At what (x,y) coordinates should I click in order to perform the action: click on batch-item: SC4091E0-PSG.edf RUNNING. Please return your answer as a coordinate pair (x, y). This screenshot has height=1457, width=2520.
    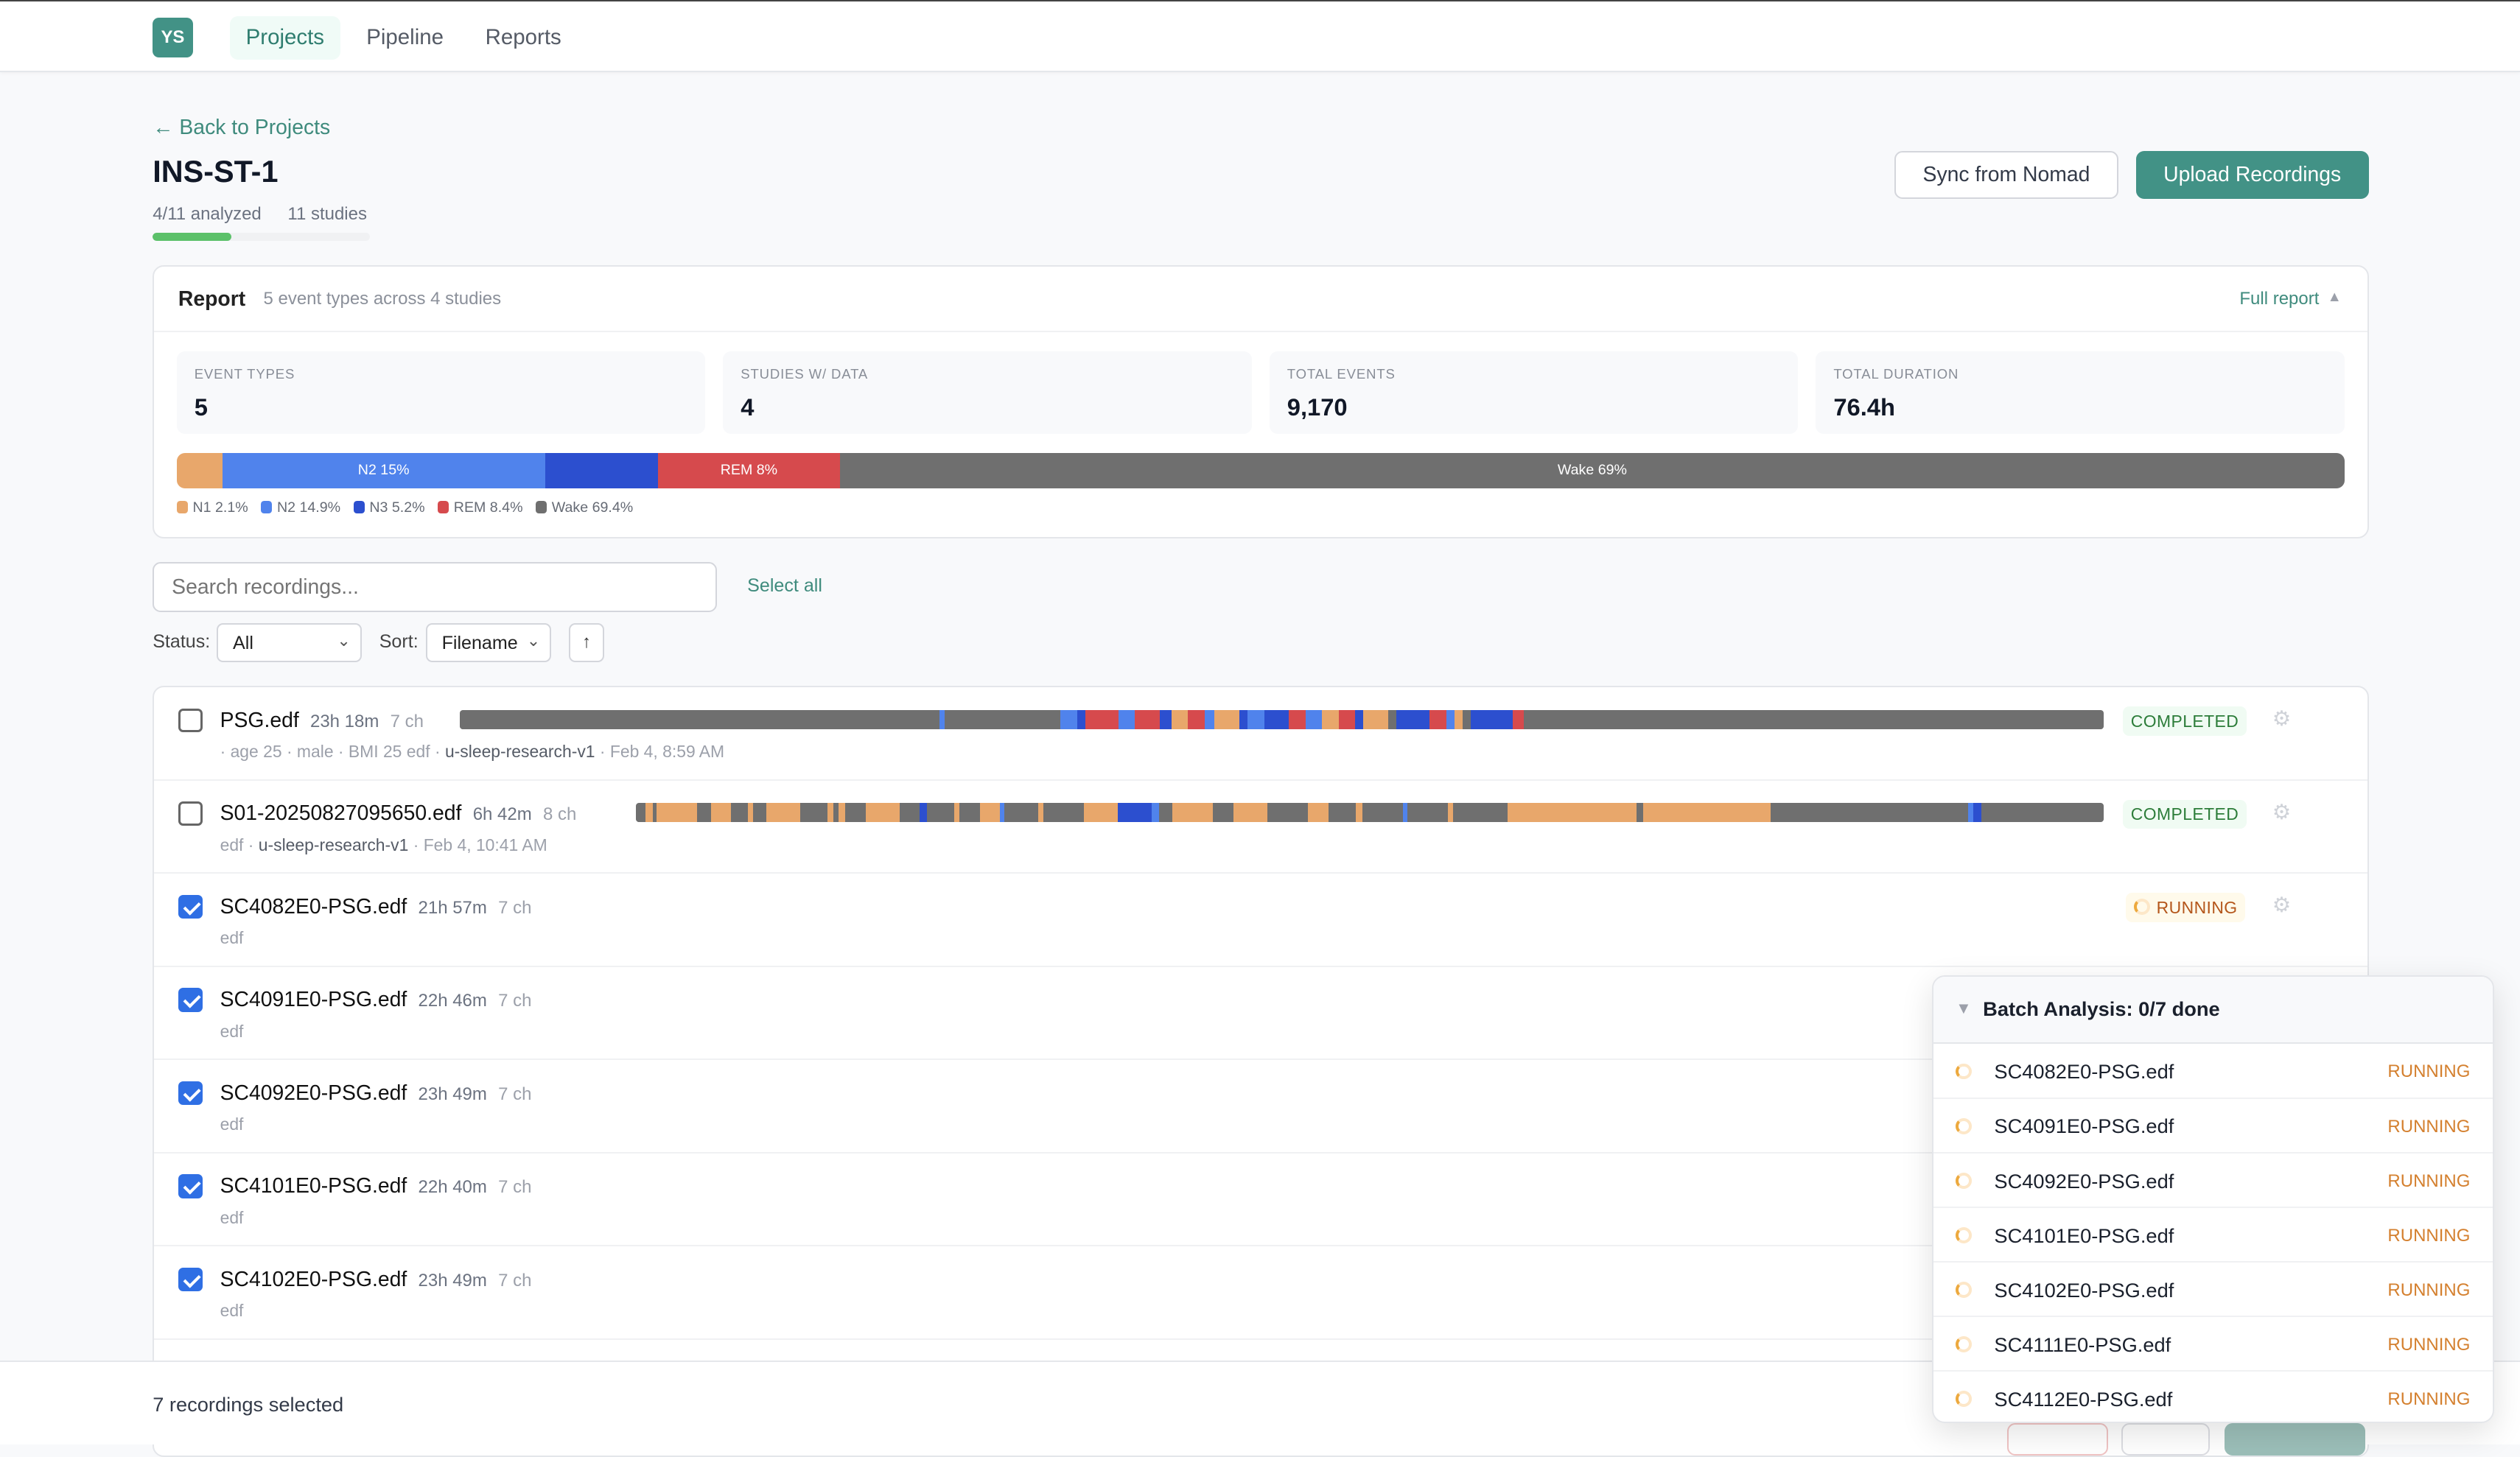
    Looking at the image, I should click on (2213, 1126).